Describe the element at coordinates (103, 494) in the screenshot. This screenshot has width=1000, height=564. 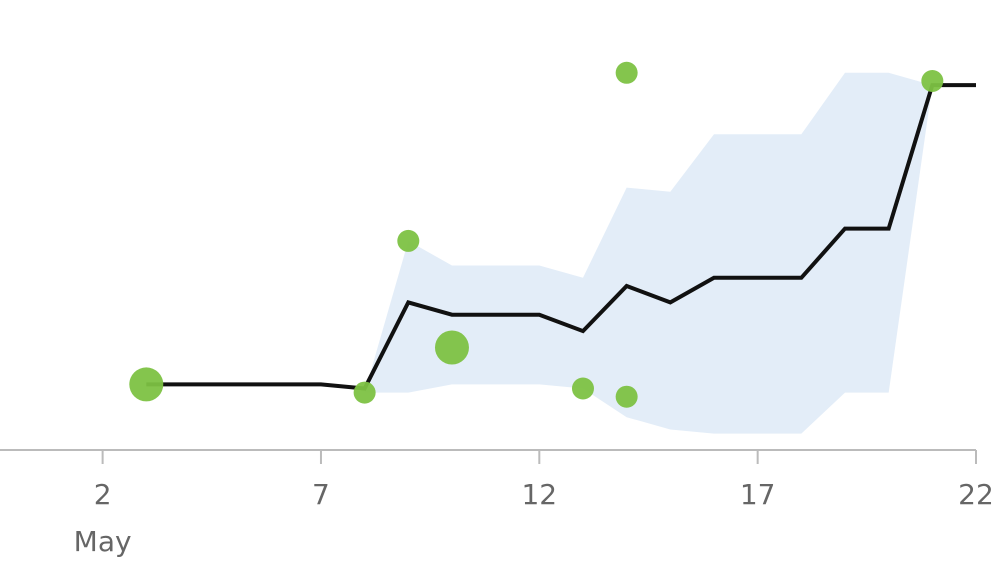
I see `x-tick-label: 2` at that location.